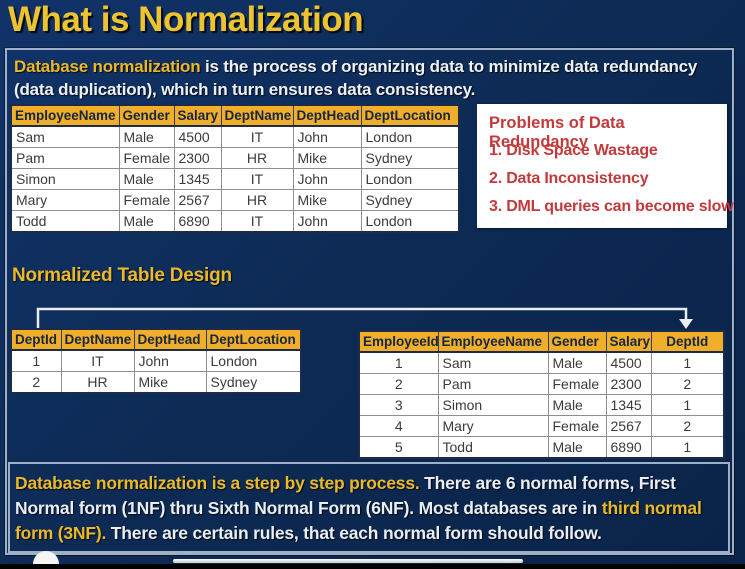 The image size is (745, 569). I want to click on table-row: Sam Male 4500 IT John London, so click(235, 136).